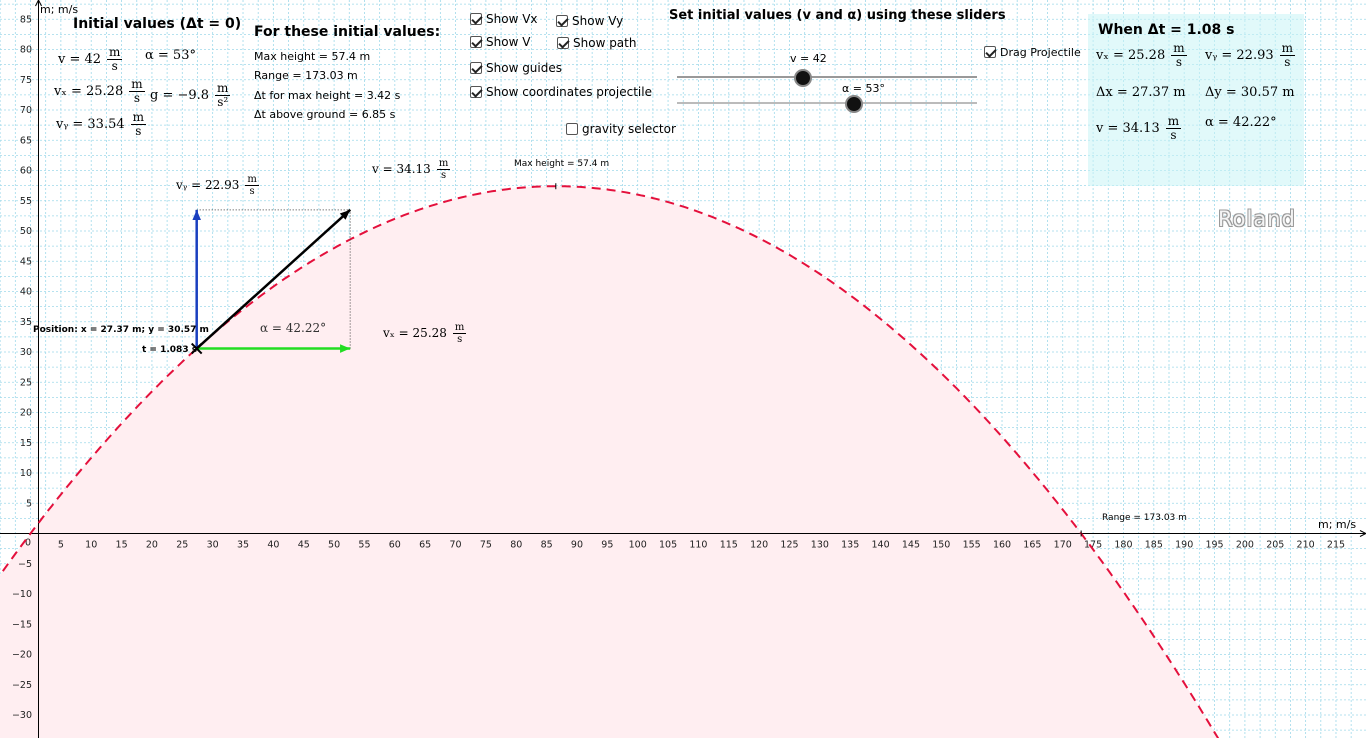 This screenshot has width=1366, height=738. What do you see at coordinates (1128, 128) in the screenshot?
I see `panel-v-text: v = 34.13` at bounding box center [1128, 128].